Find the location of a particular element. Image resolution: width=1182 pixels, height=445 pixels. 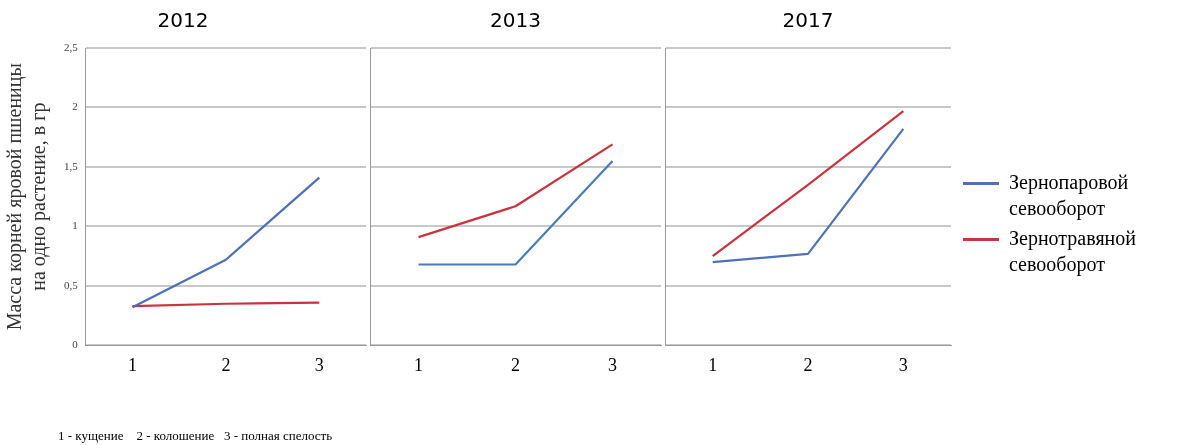

chart-title: 2017 is located at coordinates (808, 20).